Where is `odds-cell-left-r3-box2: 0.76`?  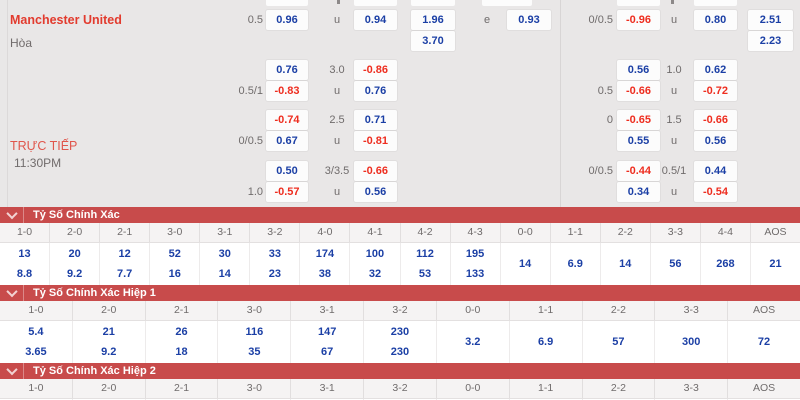
odds-cell-left-r3-box2: 0.76 is located at coordinates (375, 91).